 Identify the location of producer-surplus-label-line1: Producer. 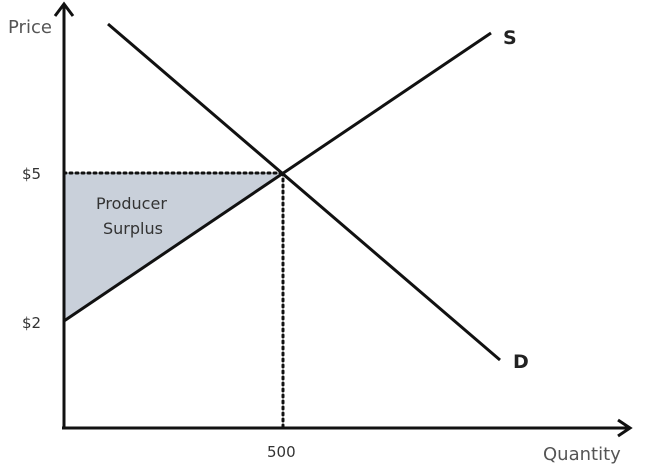
(131, 203).